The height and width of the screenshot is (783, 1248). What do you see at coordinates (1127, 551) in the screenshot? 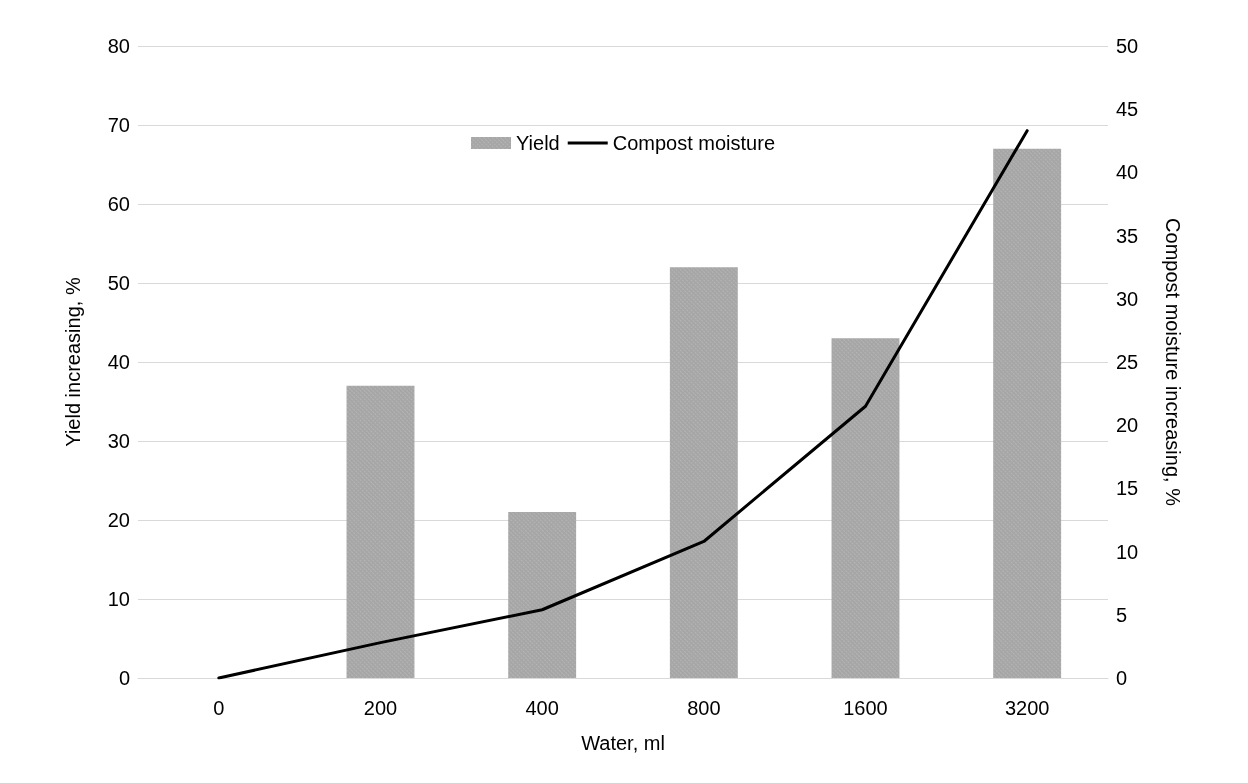
I see `y2-tick-label: 10` at bounding box center [1127, 551].